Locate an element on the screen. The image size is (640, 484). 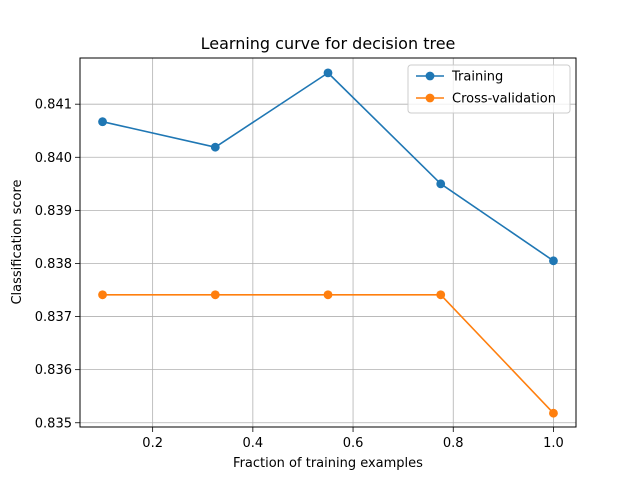
x-axis-ticks: 0.2 0.4 0.6 0.8 1.0 is located at coordinates (353, 439).